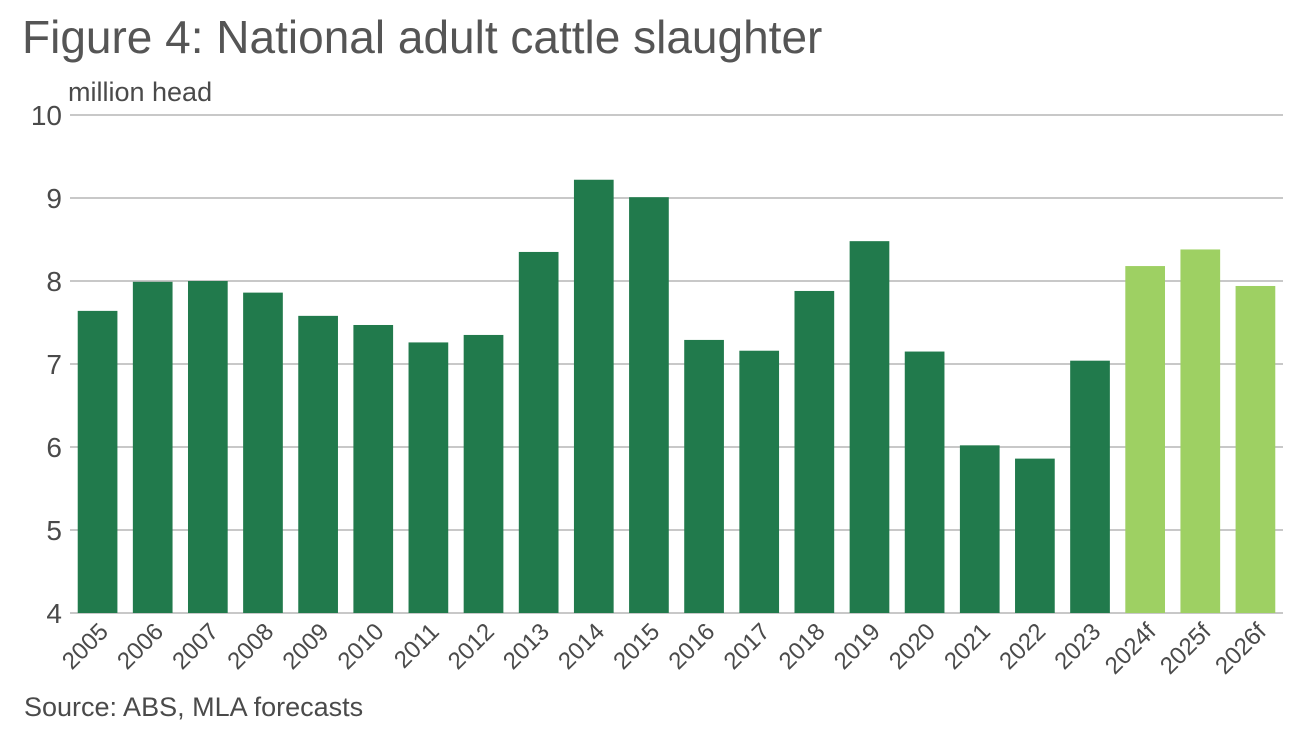 This screenshot has width=1309, height=749. I want to click on bar-2024f, so click(1145, 439).